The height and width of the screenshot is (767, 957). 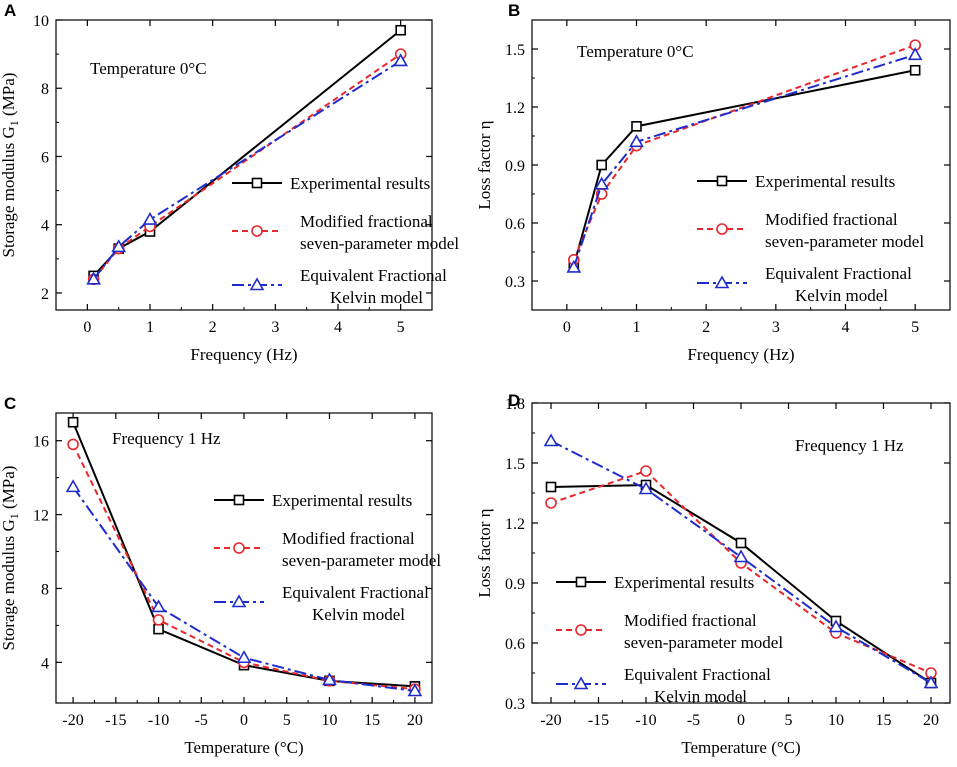 What do you see at coordinates (45, 157) in the screenshot?
I see `y-tick-label: 6` at bounding box center [45, 157].